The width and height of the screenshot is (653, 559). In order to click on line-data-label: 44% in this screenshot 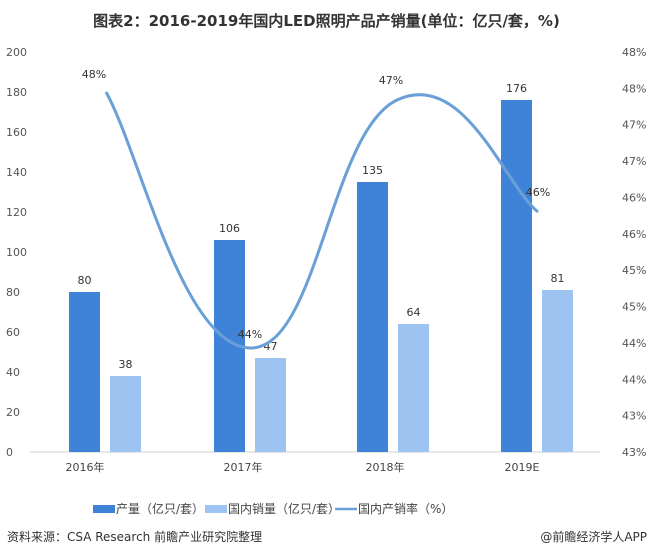, I will do `click(250, 334)`.